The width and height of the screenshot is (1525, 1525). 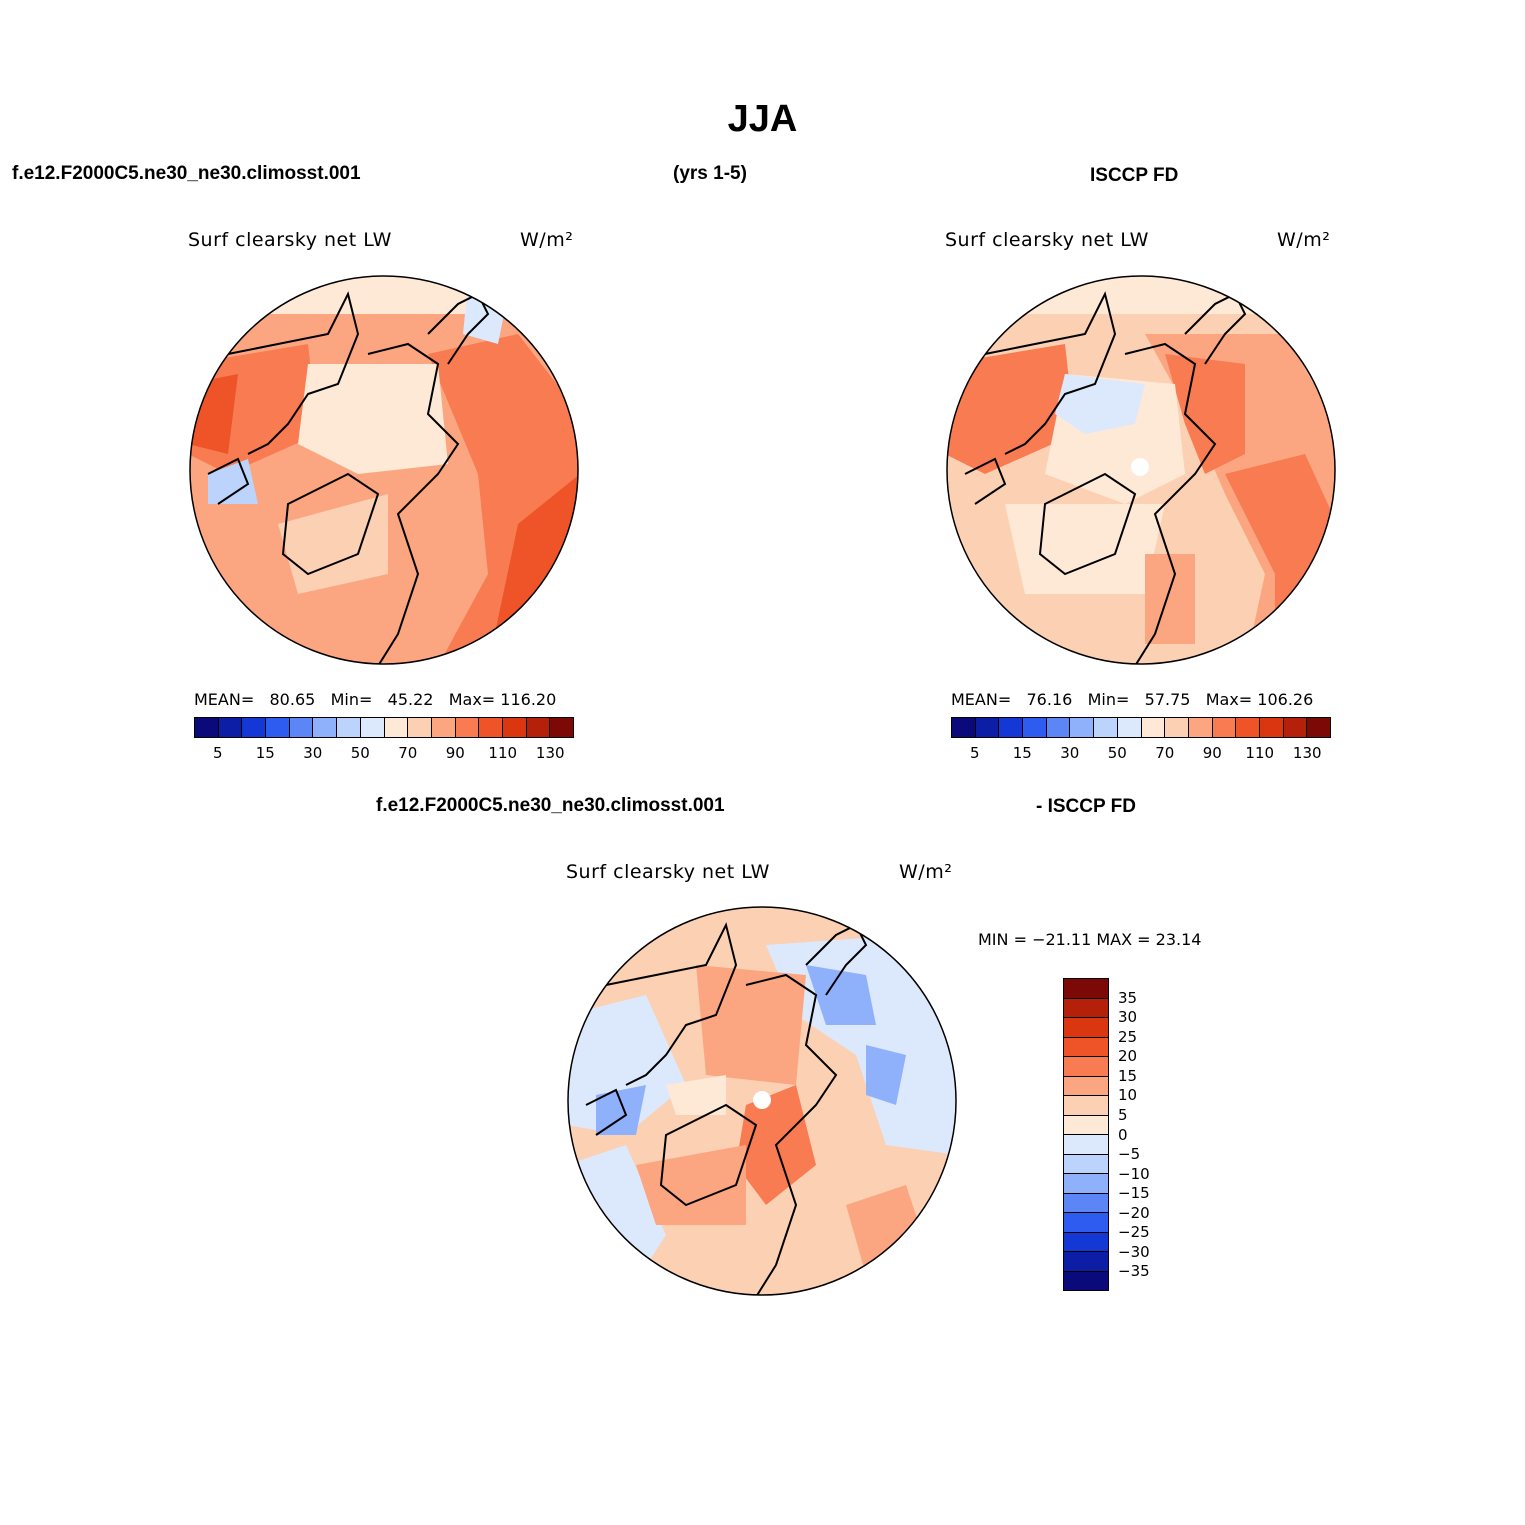 I want to click on colorbar-tick-label: −35, so click(x=1134, y=1271).